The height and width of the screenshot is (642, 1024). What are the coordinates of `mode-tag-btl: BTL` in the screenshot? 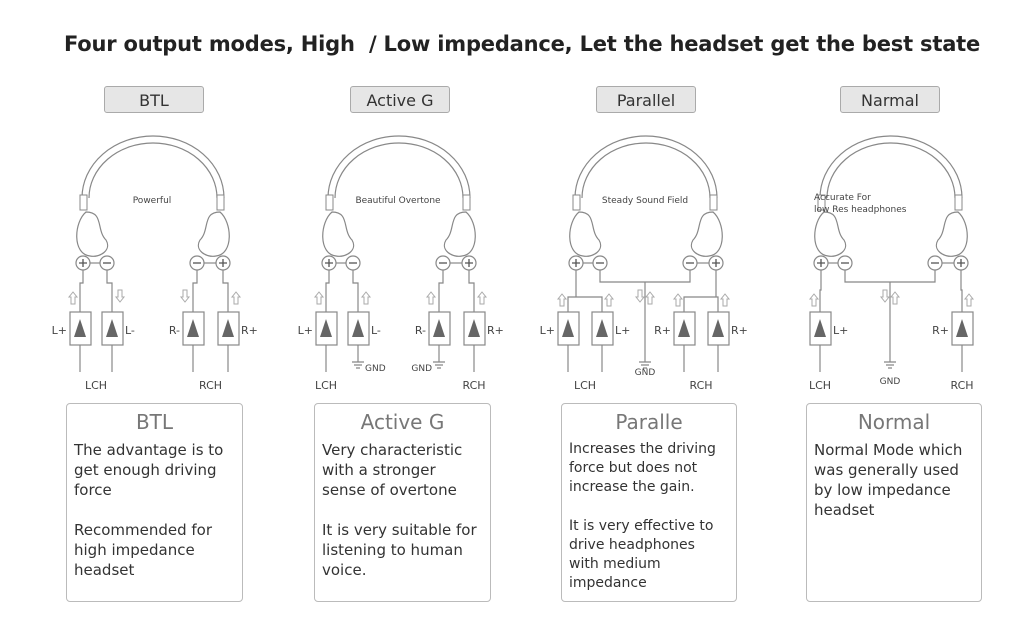 It's located at (154, 99).